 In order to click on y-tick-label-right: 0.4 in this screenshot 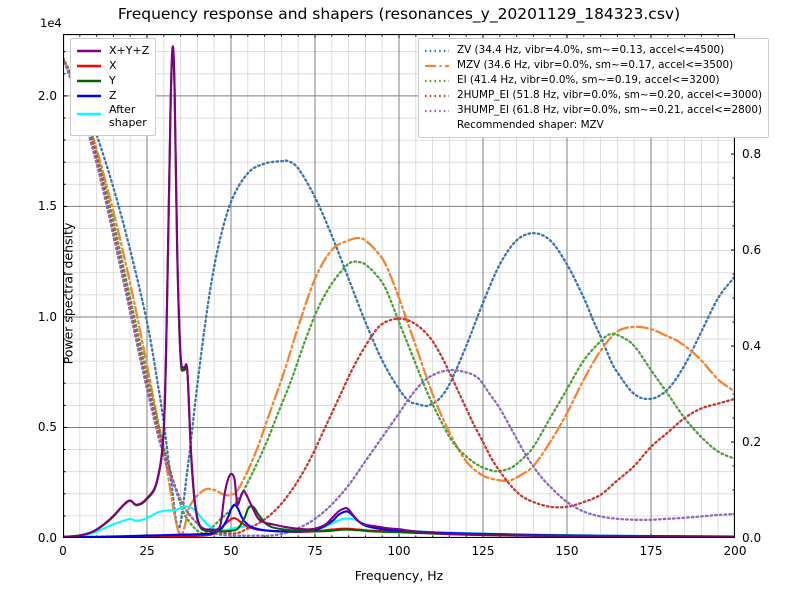, I will do `click(752, 346)`.